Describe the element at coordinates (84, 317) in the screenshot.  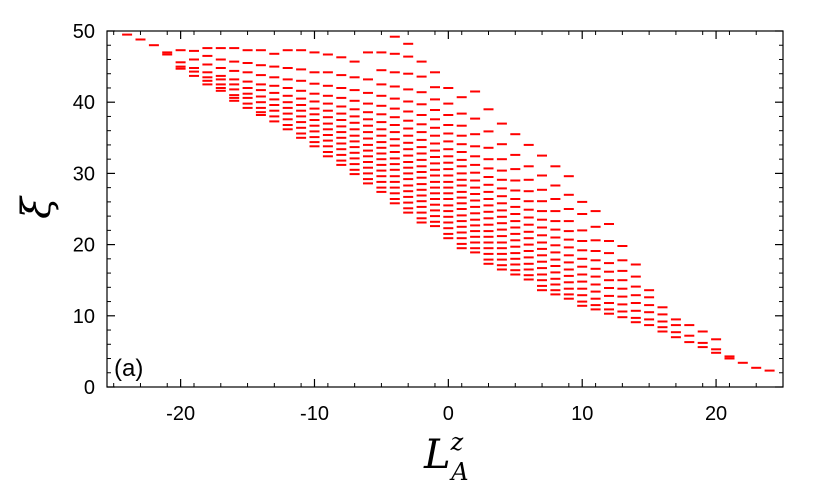
I see `y-tick-label: 10` at that location.